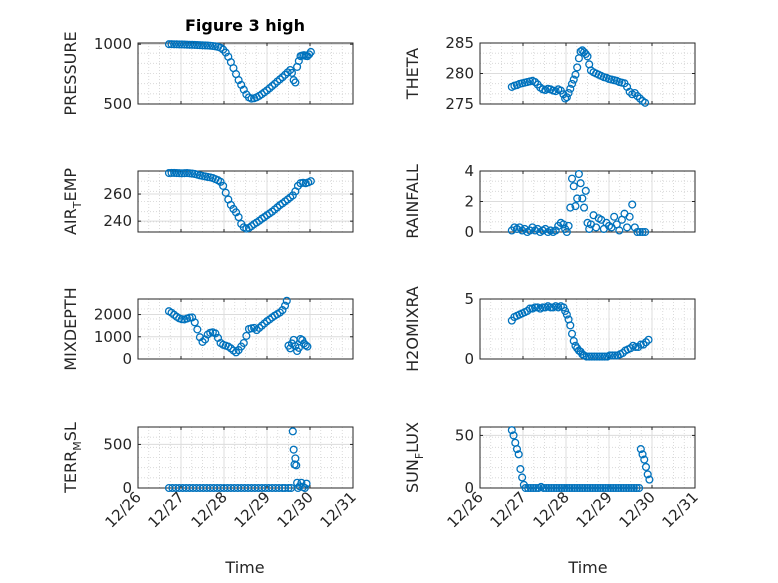 The height and width of the screenshot is (583, 778). Describe the element at coordinates (580, 459) in the screenshot. I see `series-sun-flux` at that location.